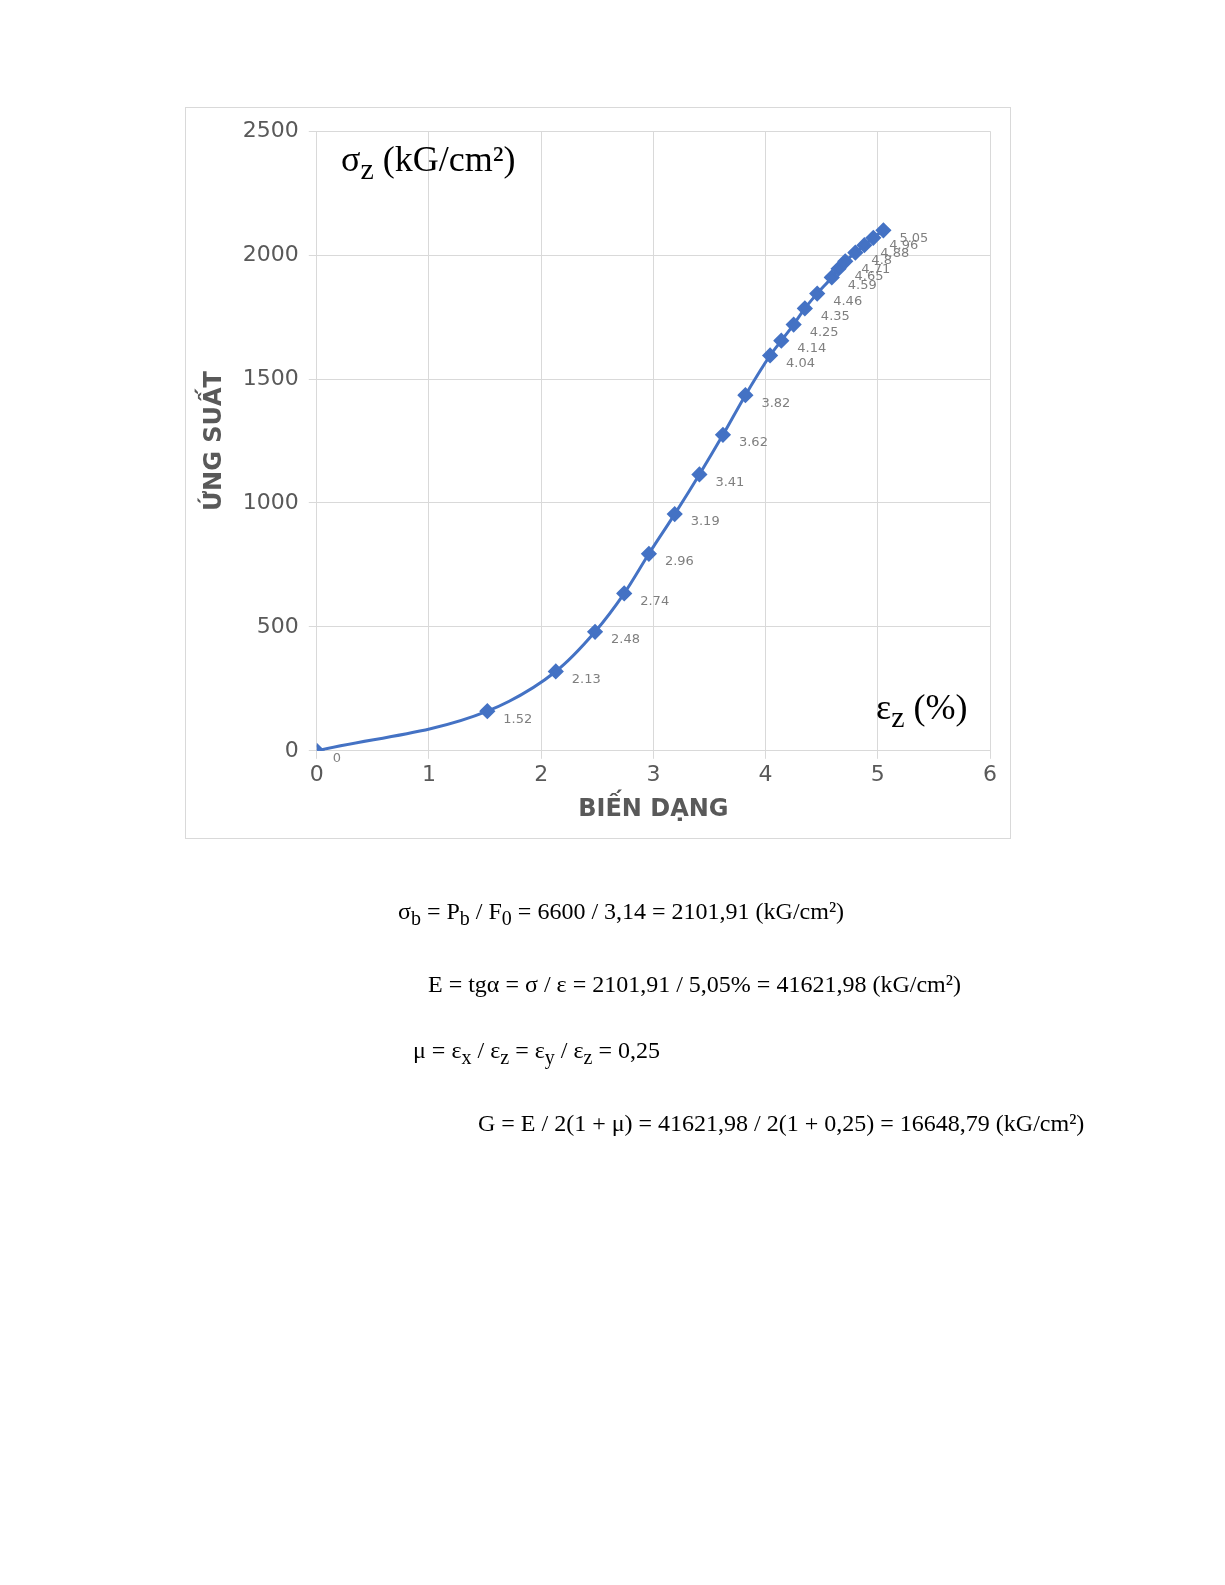  I want to click on annotation: 4.35, so click(835, 315).